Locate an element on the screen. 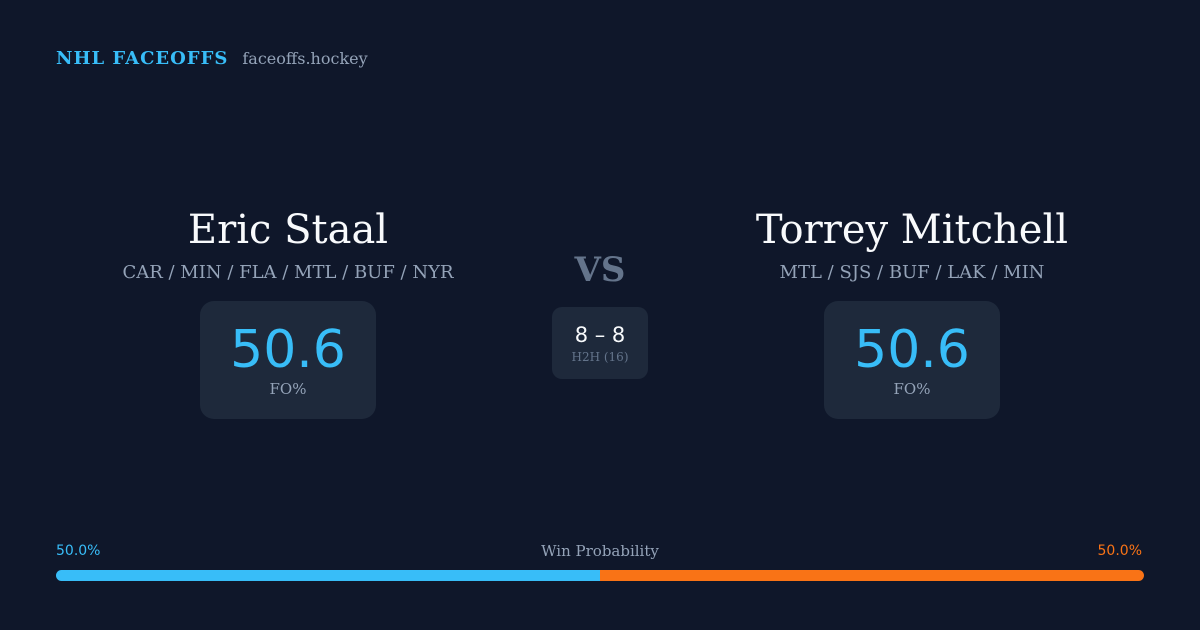 This screenshot has width=1200, height=630. player-left-name: Eric Staal is located at coordinates (288, 230).